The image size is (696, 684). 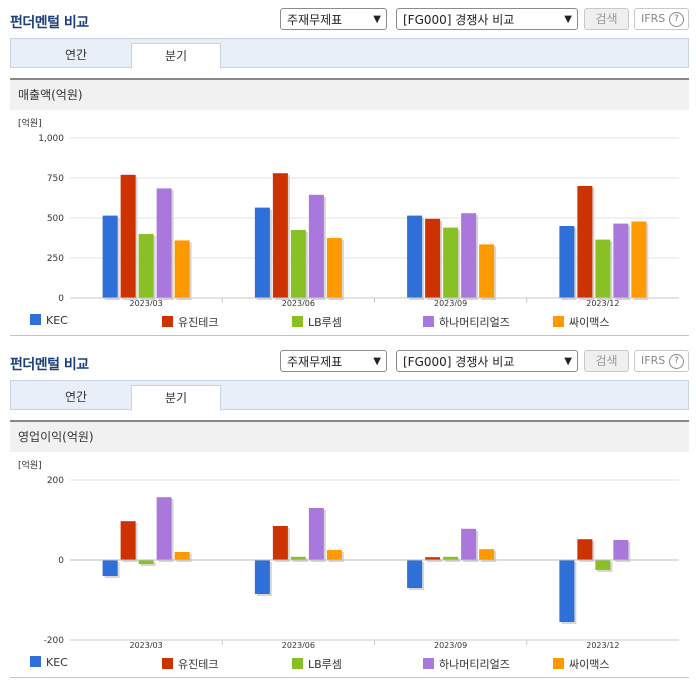 I want to click on legend-label: LB루셈, so click(x=325, y=664).